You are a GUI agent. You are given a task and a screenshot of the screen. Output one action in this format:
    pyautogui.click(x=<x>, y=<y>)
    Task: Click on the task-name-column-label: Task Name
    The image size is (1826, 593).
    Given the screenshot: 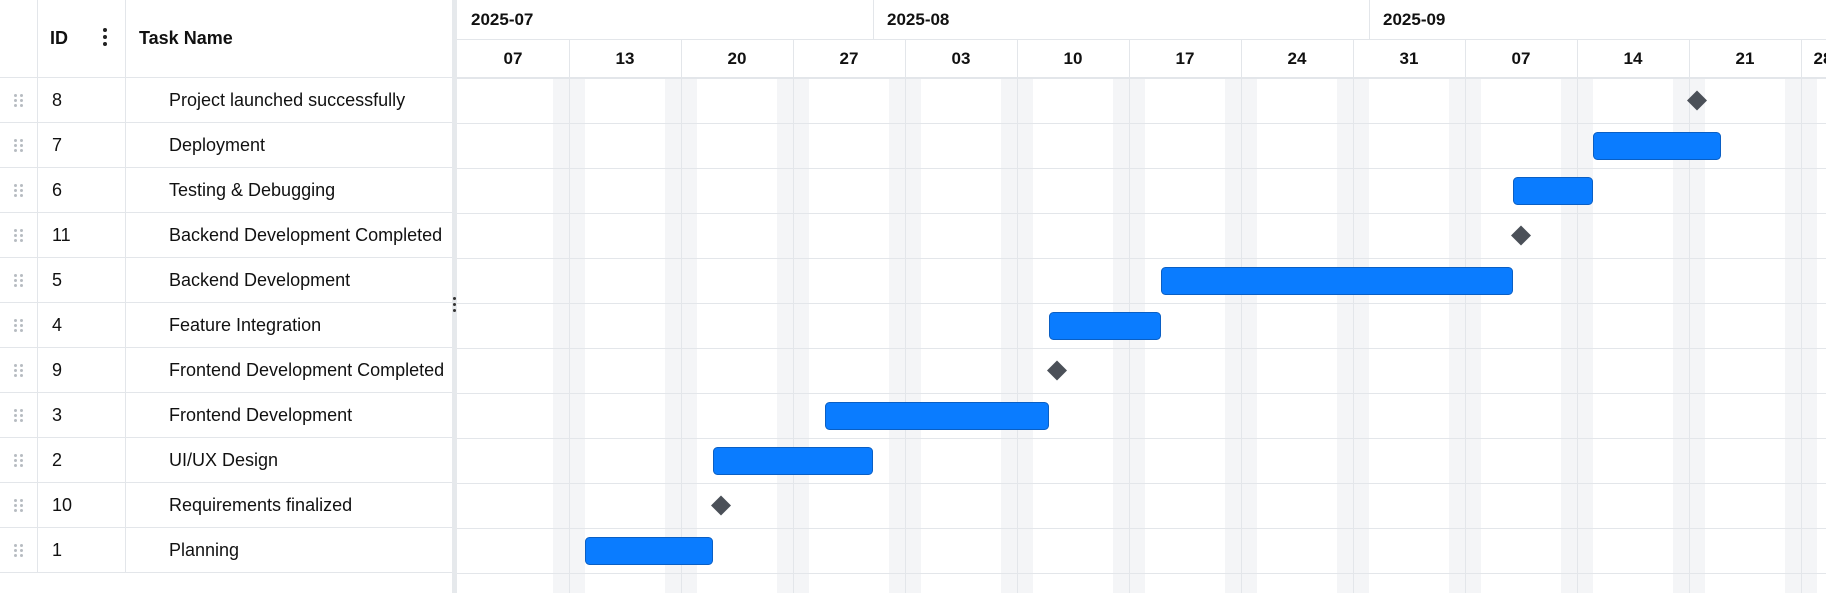 What is the action you would take?
    pyautogui.click(x=186, y=38)
    